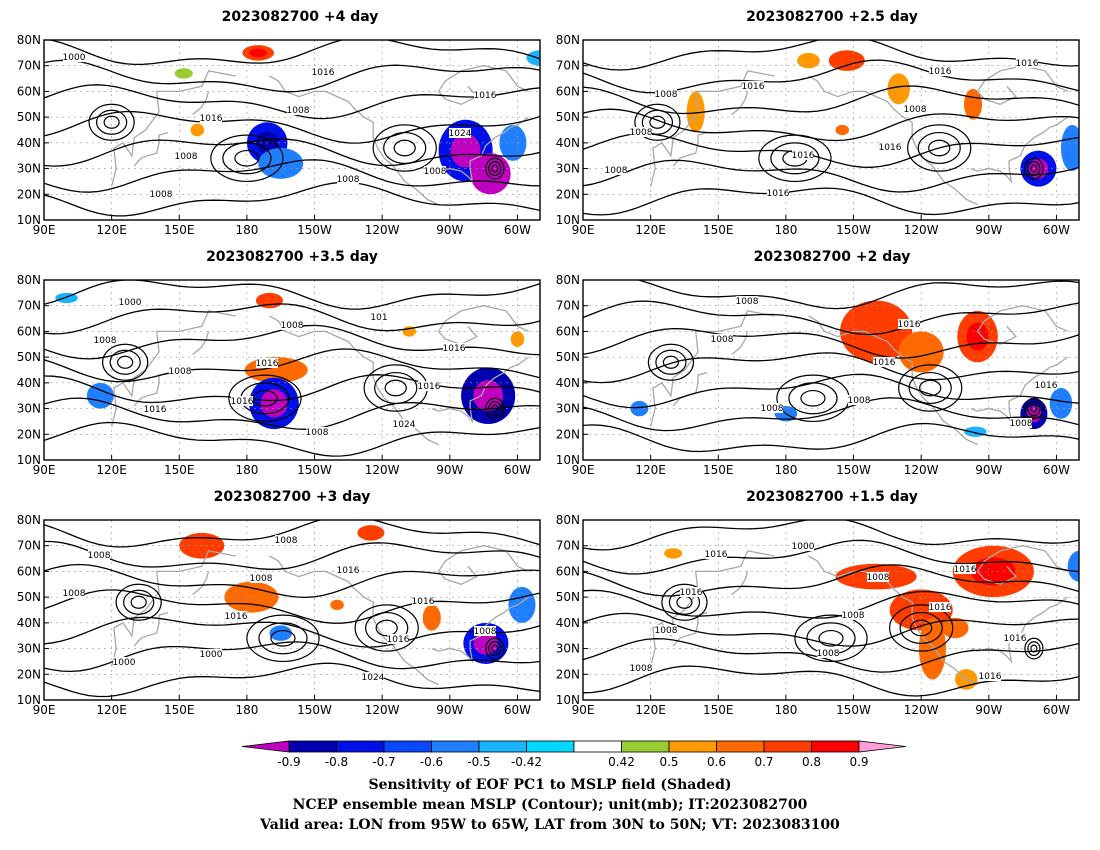 The height and width of the screenshot is (850, 1100). What do you see at coordinates (29, 357) in the screenshot?
I see `y-tick-label: 50N` at bounding box center [29, 357].